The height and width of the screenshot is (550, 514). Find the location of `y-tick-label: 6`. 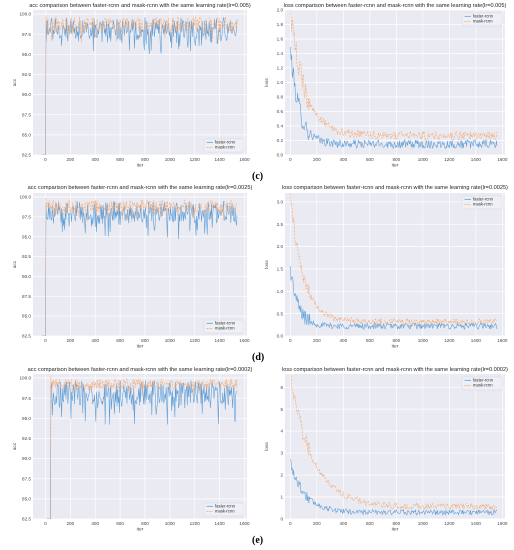

y-tick-label: 6 is located at coordinates (281, 387).